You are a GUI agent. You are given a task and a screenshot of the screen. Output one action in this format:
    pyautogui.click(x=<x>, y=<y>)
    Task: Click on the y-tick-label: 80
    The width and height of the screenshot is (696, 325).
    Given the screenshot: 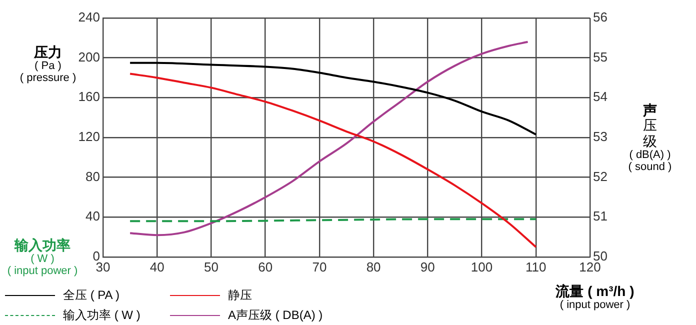 What is the action you would take?
    pyautogui.click(x=93, y=176)
    